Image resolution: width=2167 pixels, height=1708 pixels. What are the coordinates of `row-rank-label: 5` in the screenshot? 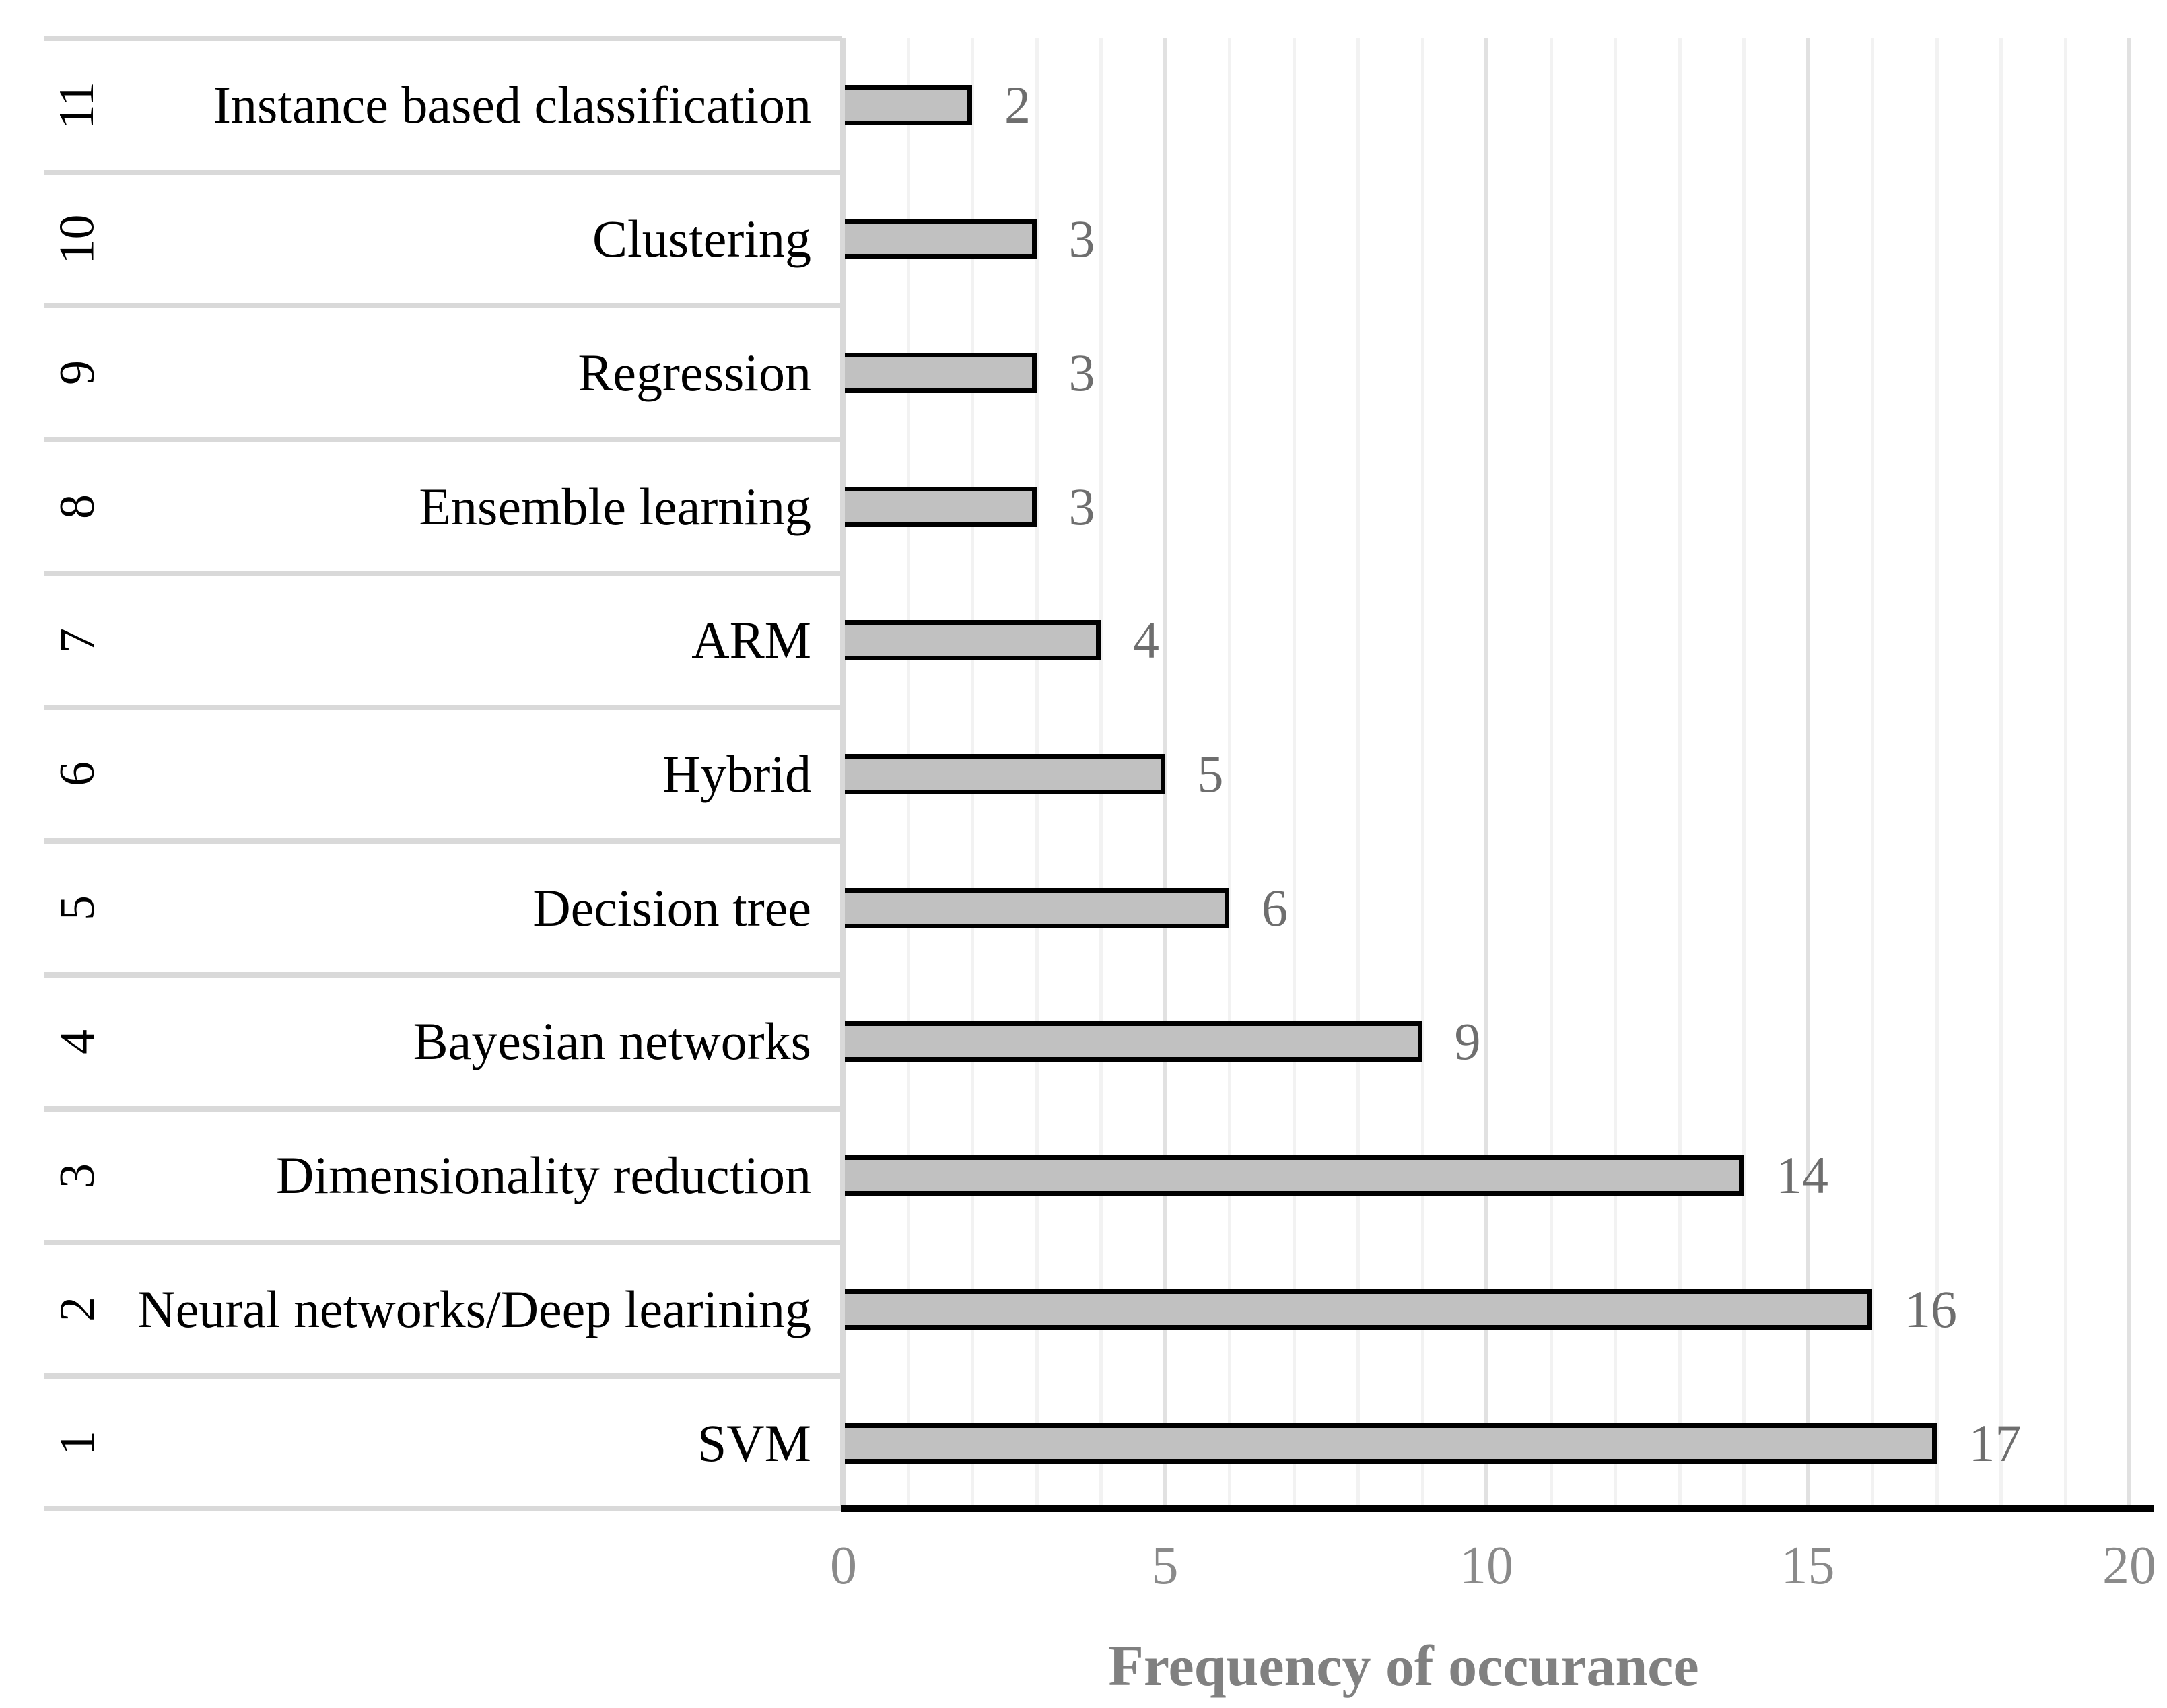 It's located at (77, 908).